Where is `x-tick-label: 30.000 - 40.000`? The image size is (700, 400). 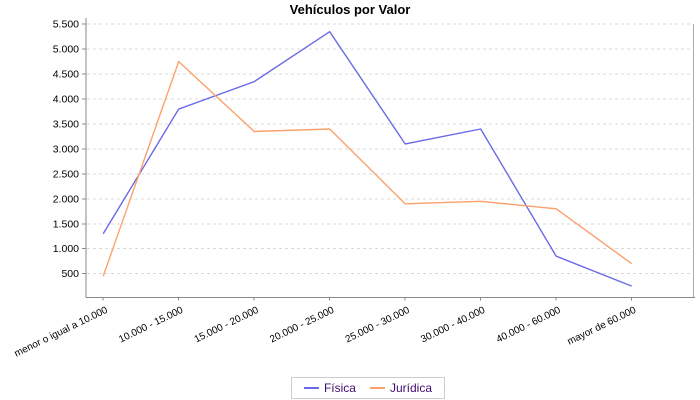 x-tick-label: 30.000 - 40.000 is located at coordinates (453, 325).